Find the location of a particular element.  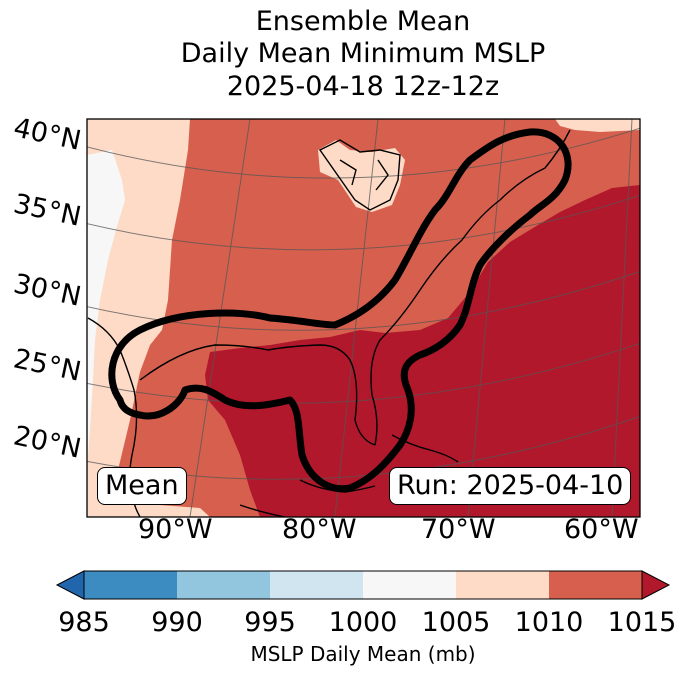

colorbar-tick-1005: 1005 is located at coordinates (456, 622).